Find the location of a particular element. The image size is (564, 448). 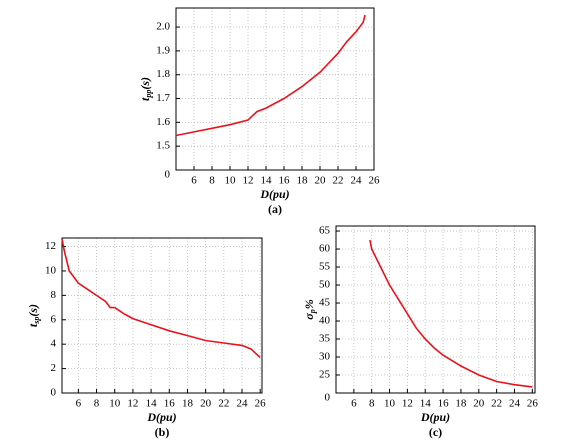

y-label-sub: sp is located at coordinates (36, 321).